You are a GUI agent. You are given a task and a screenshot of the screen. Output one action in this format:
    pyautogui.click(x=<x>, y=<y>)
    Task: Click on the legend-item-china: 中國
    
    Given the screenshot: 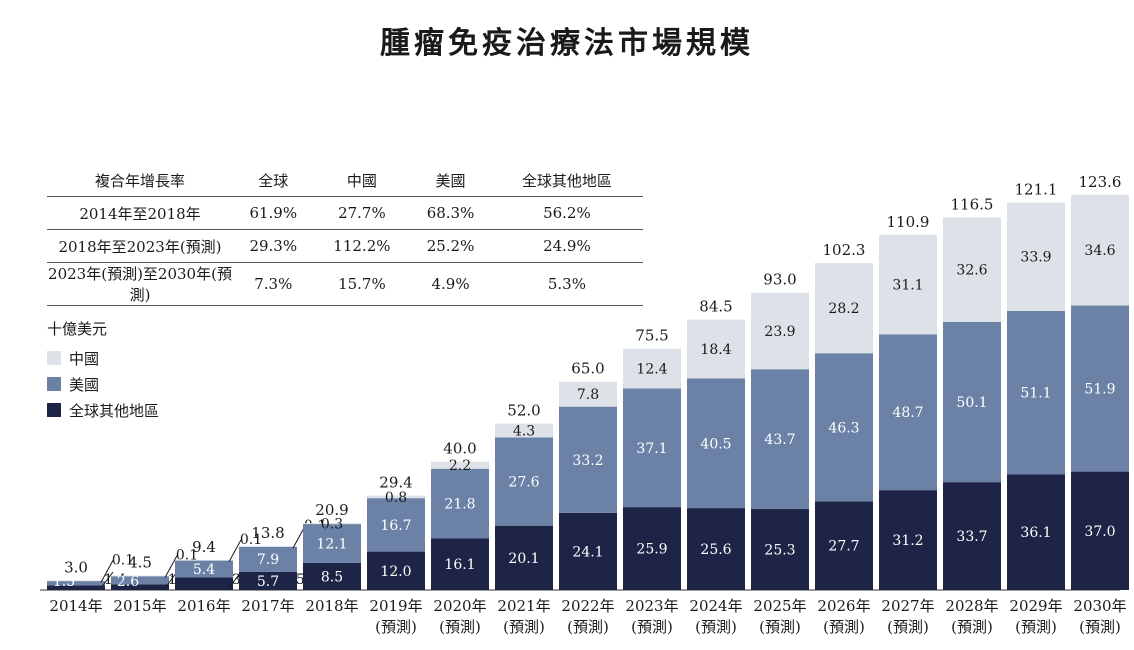 What is the action you would take?
    pyautogui.click(x=103, y=358)
    